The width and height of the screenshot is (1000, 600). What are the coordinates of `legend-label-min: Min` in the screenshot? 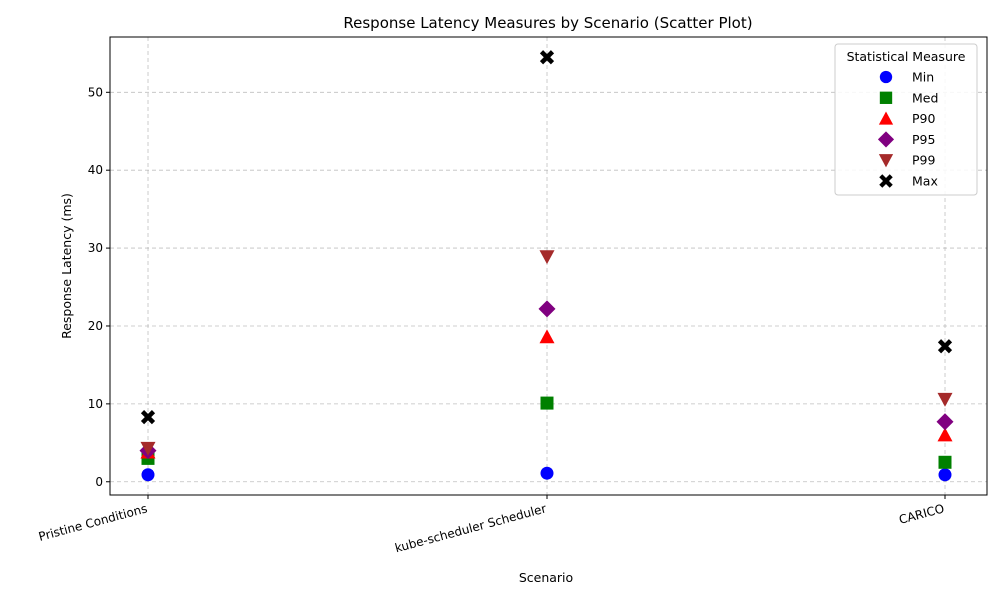 It's located at (923, 77).